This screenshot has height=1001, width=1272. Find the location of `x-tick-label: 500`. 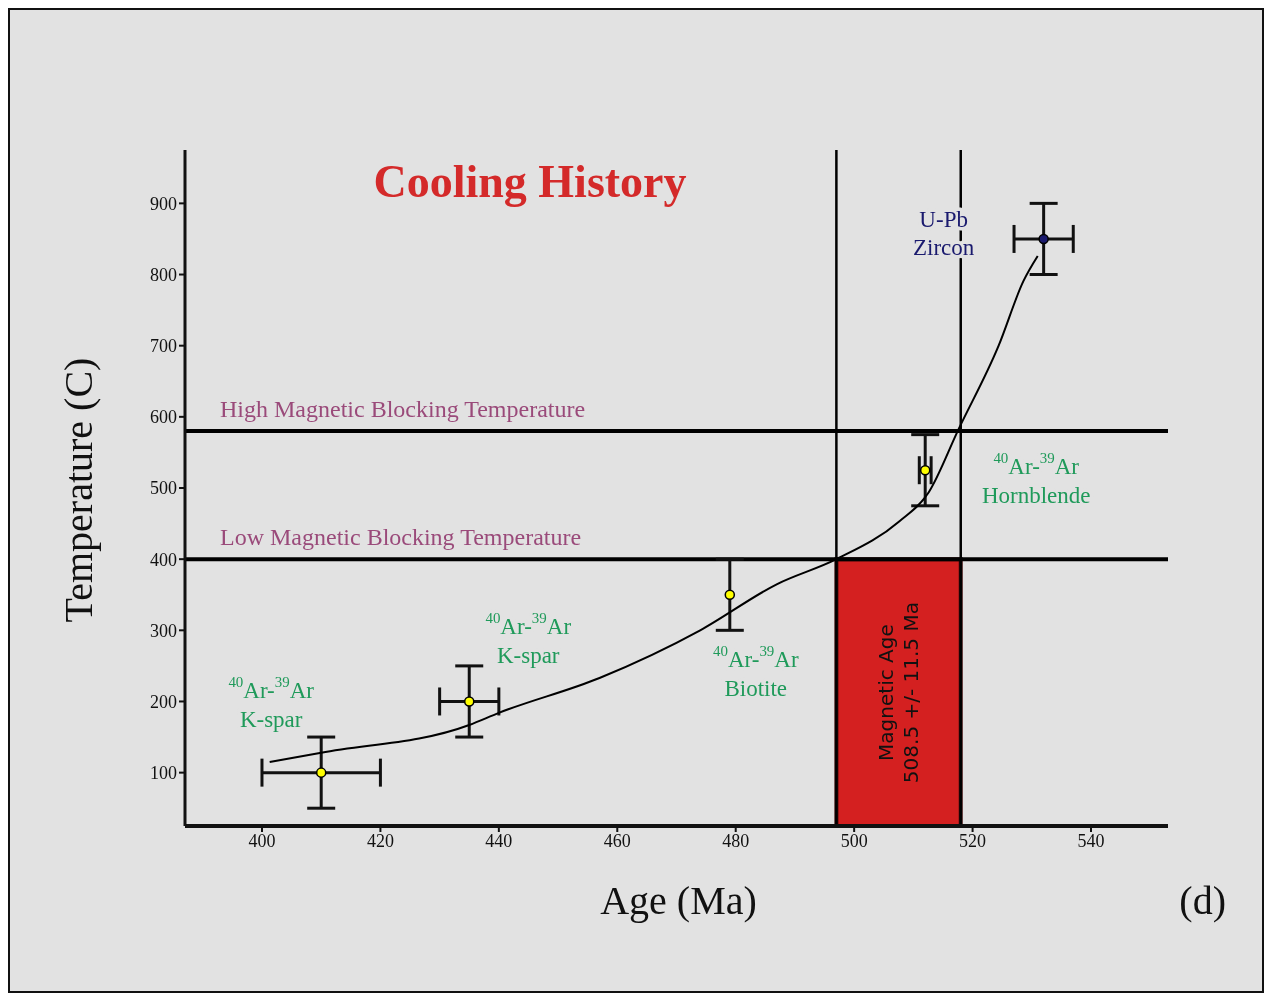

x-tick-label: 500 is located at coordinates (854, 840).